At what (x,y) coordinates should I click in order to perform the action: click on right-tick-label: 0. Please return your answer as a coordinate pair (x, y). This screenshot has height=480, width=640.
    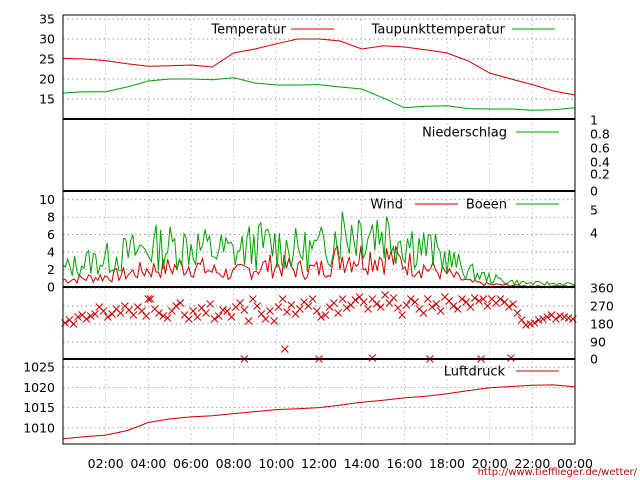
    Looking at the image, I should click on (594, 359).